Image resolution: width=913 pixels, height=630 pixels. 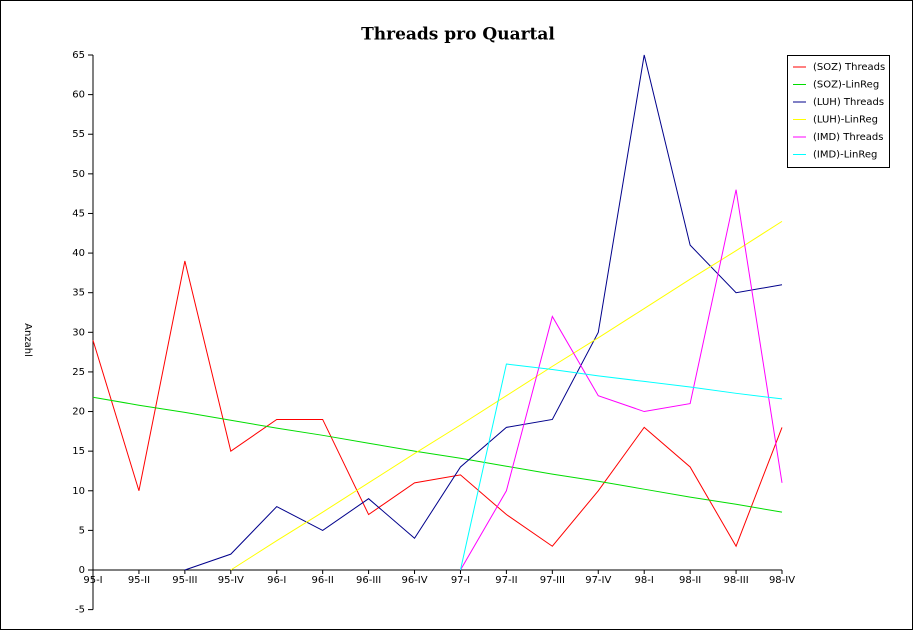 I want to click on y-tick-label: 35, so click(x=78, y=293).